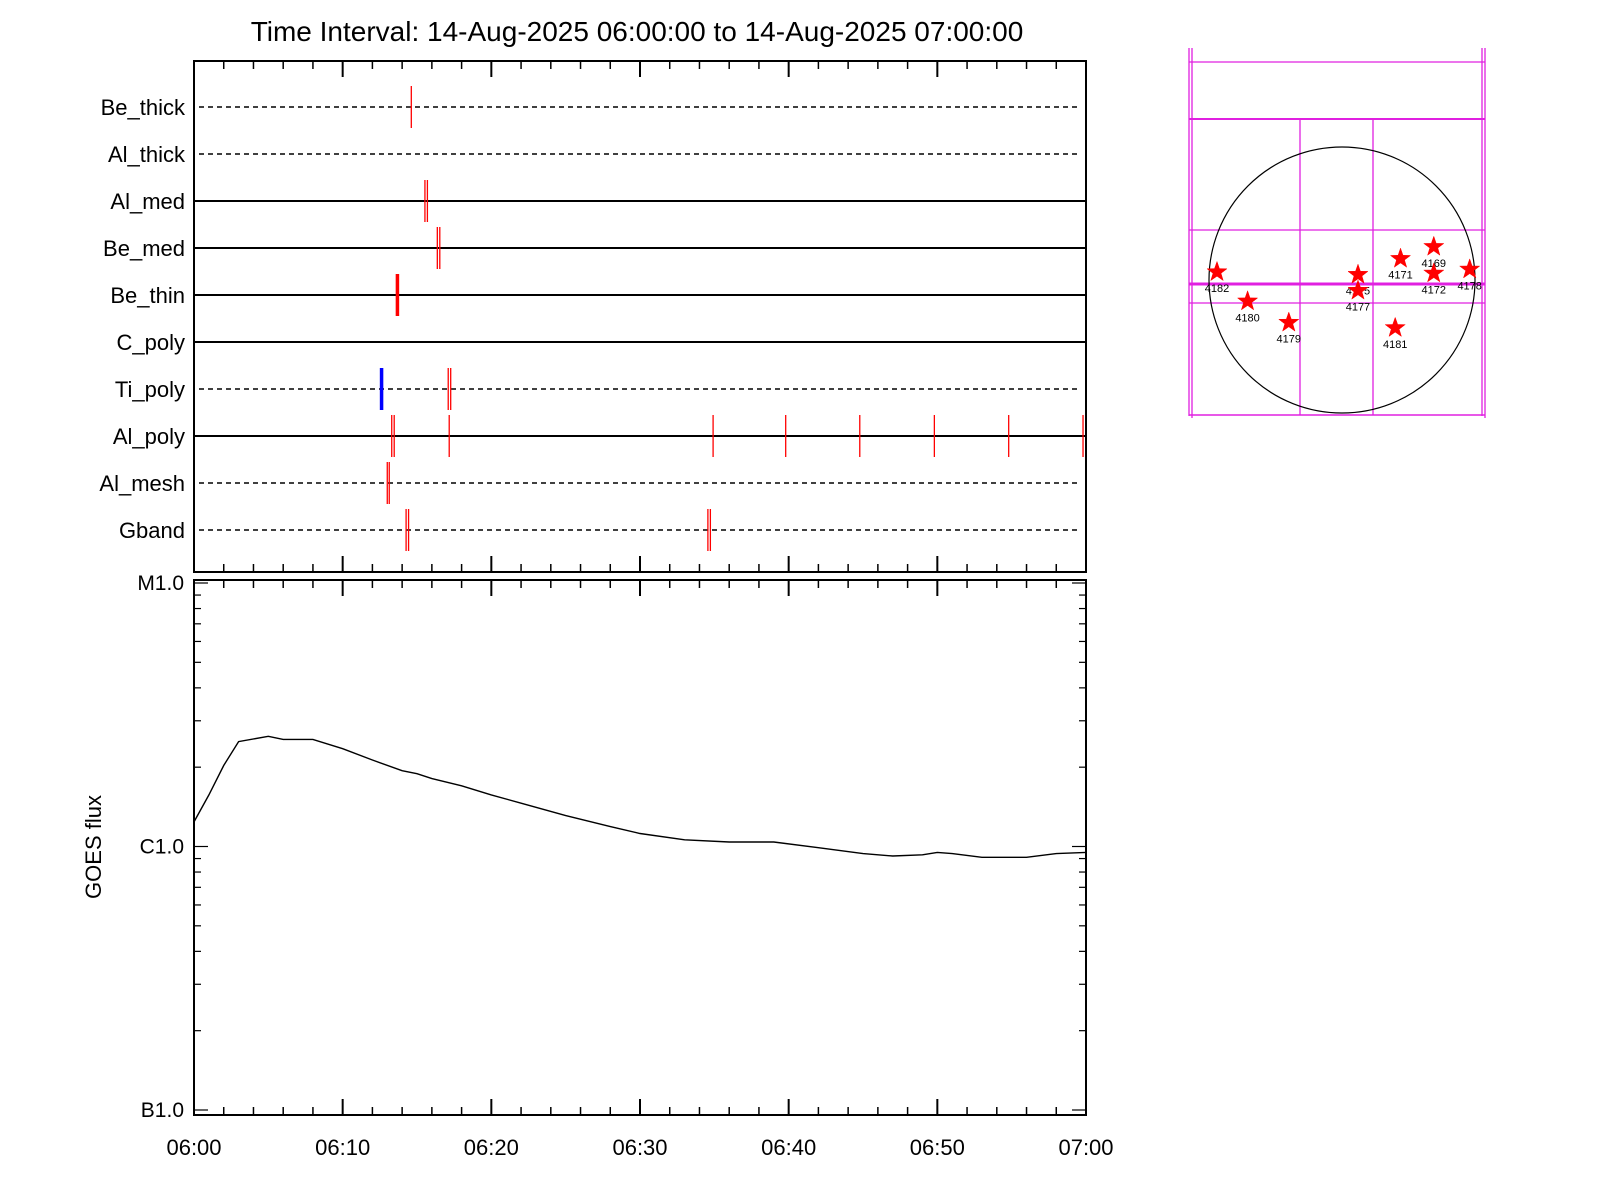  Describe the element at coordinates (491, 1147) in the screenshot. I see `goes-x-tick-label: 06:20` at that location.